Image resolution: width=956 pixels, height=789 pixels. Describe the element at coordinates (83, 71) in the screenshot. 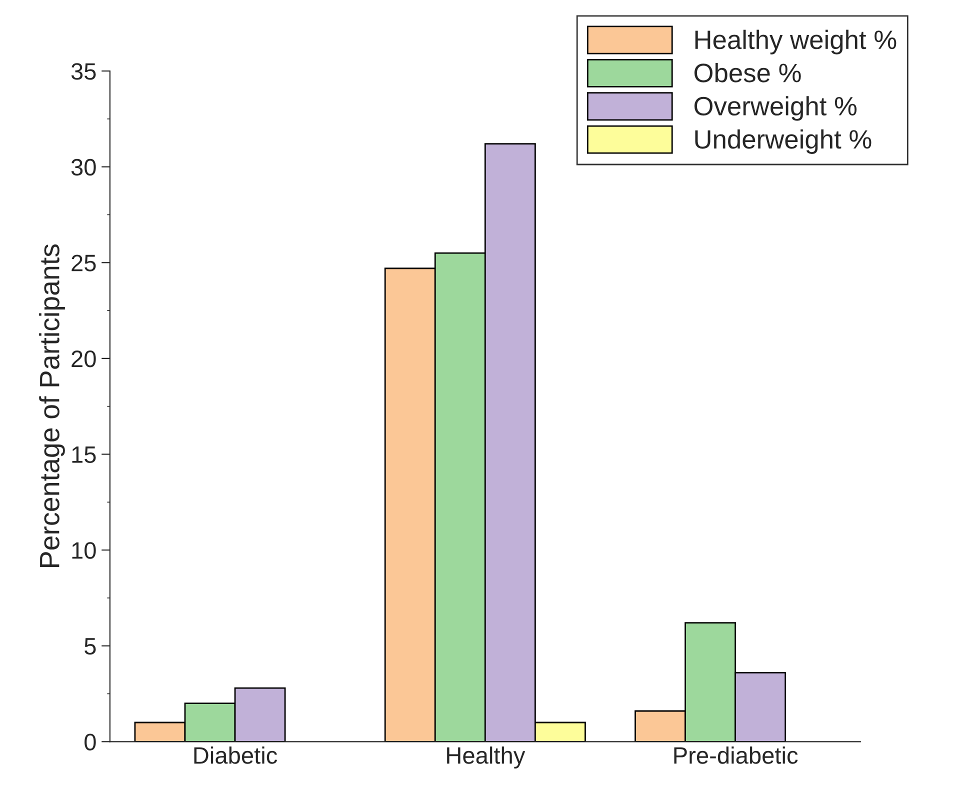

I see `y-tick-label: 35` at that location.